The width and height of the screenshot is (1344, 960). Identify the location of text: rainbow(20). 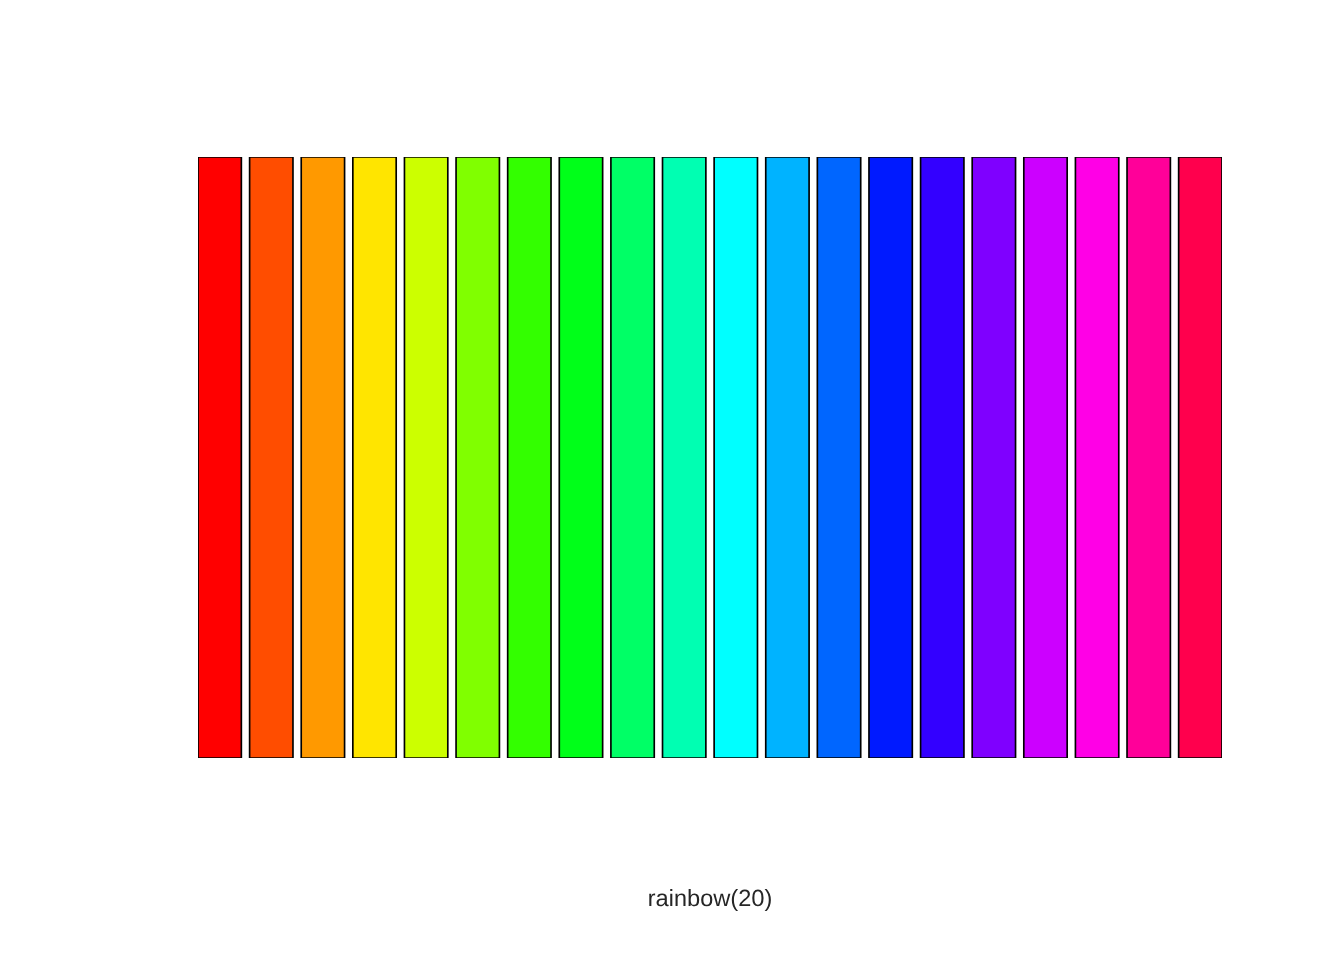
(710, 899).